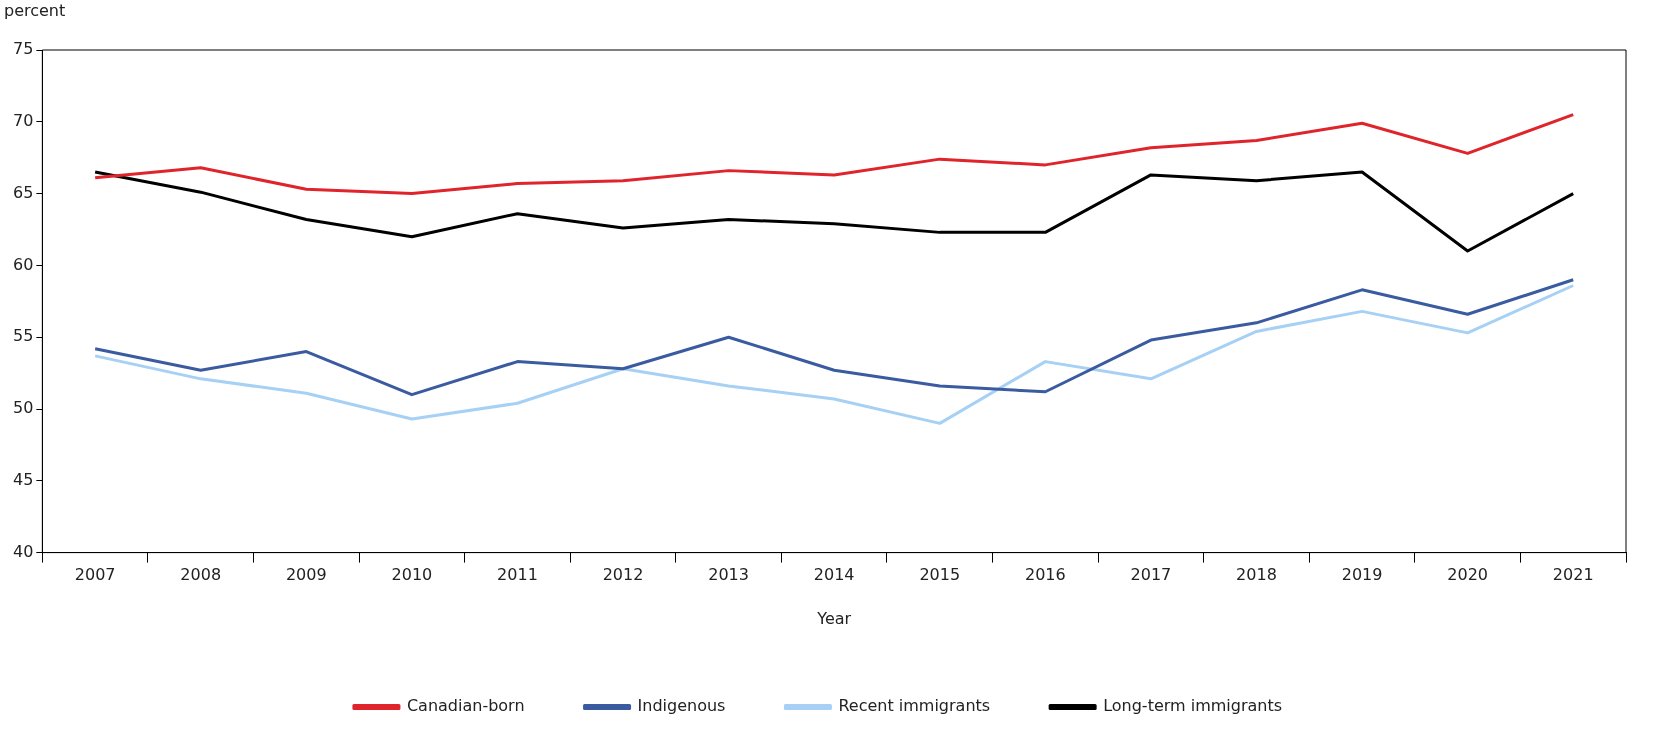  Describe the element at coordinates (23, 336) in the screenshot. I see `y-tick-label: 55` at that location.